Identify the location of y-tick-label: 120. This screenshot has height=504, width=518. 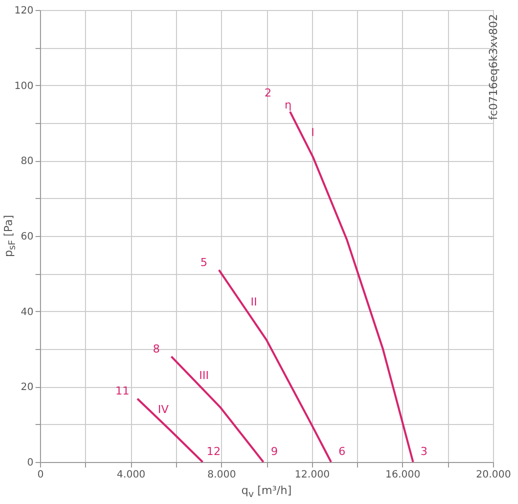
(24, 11).